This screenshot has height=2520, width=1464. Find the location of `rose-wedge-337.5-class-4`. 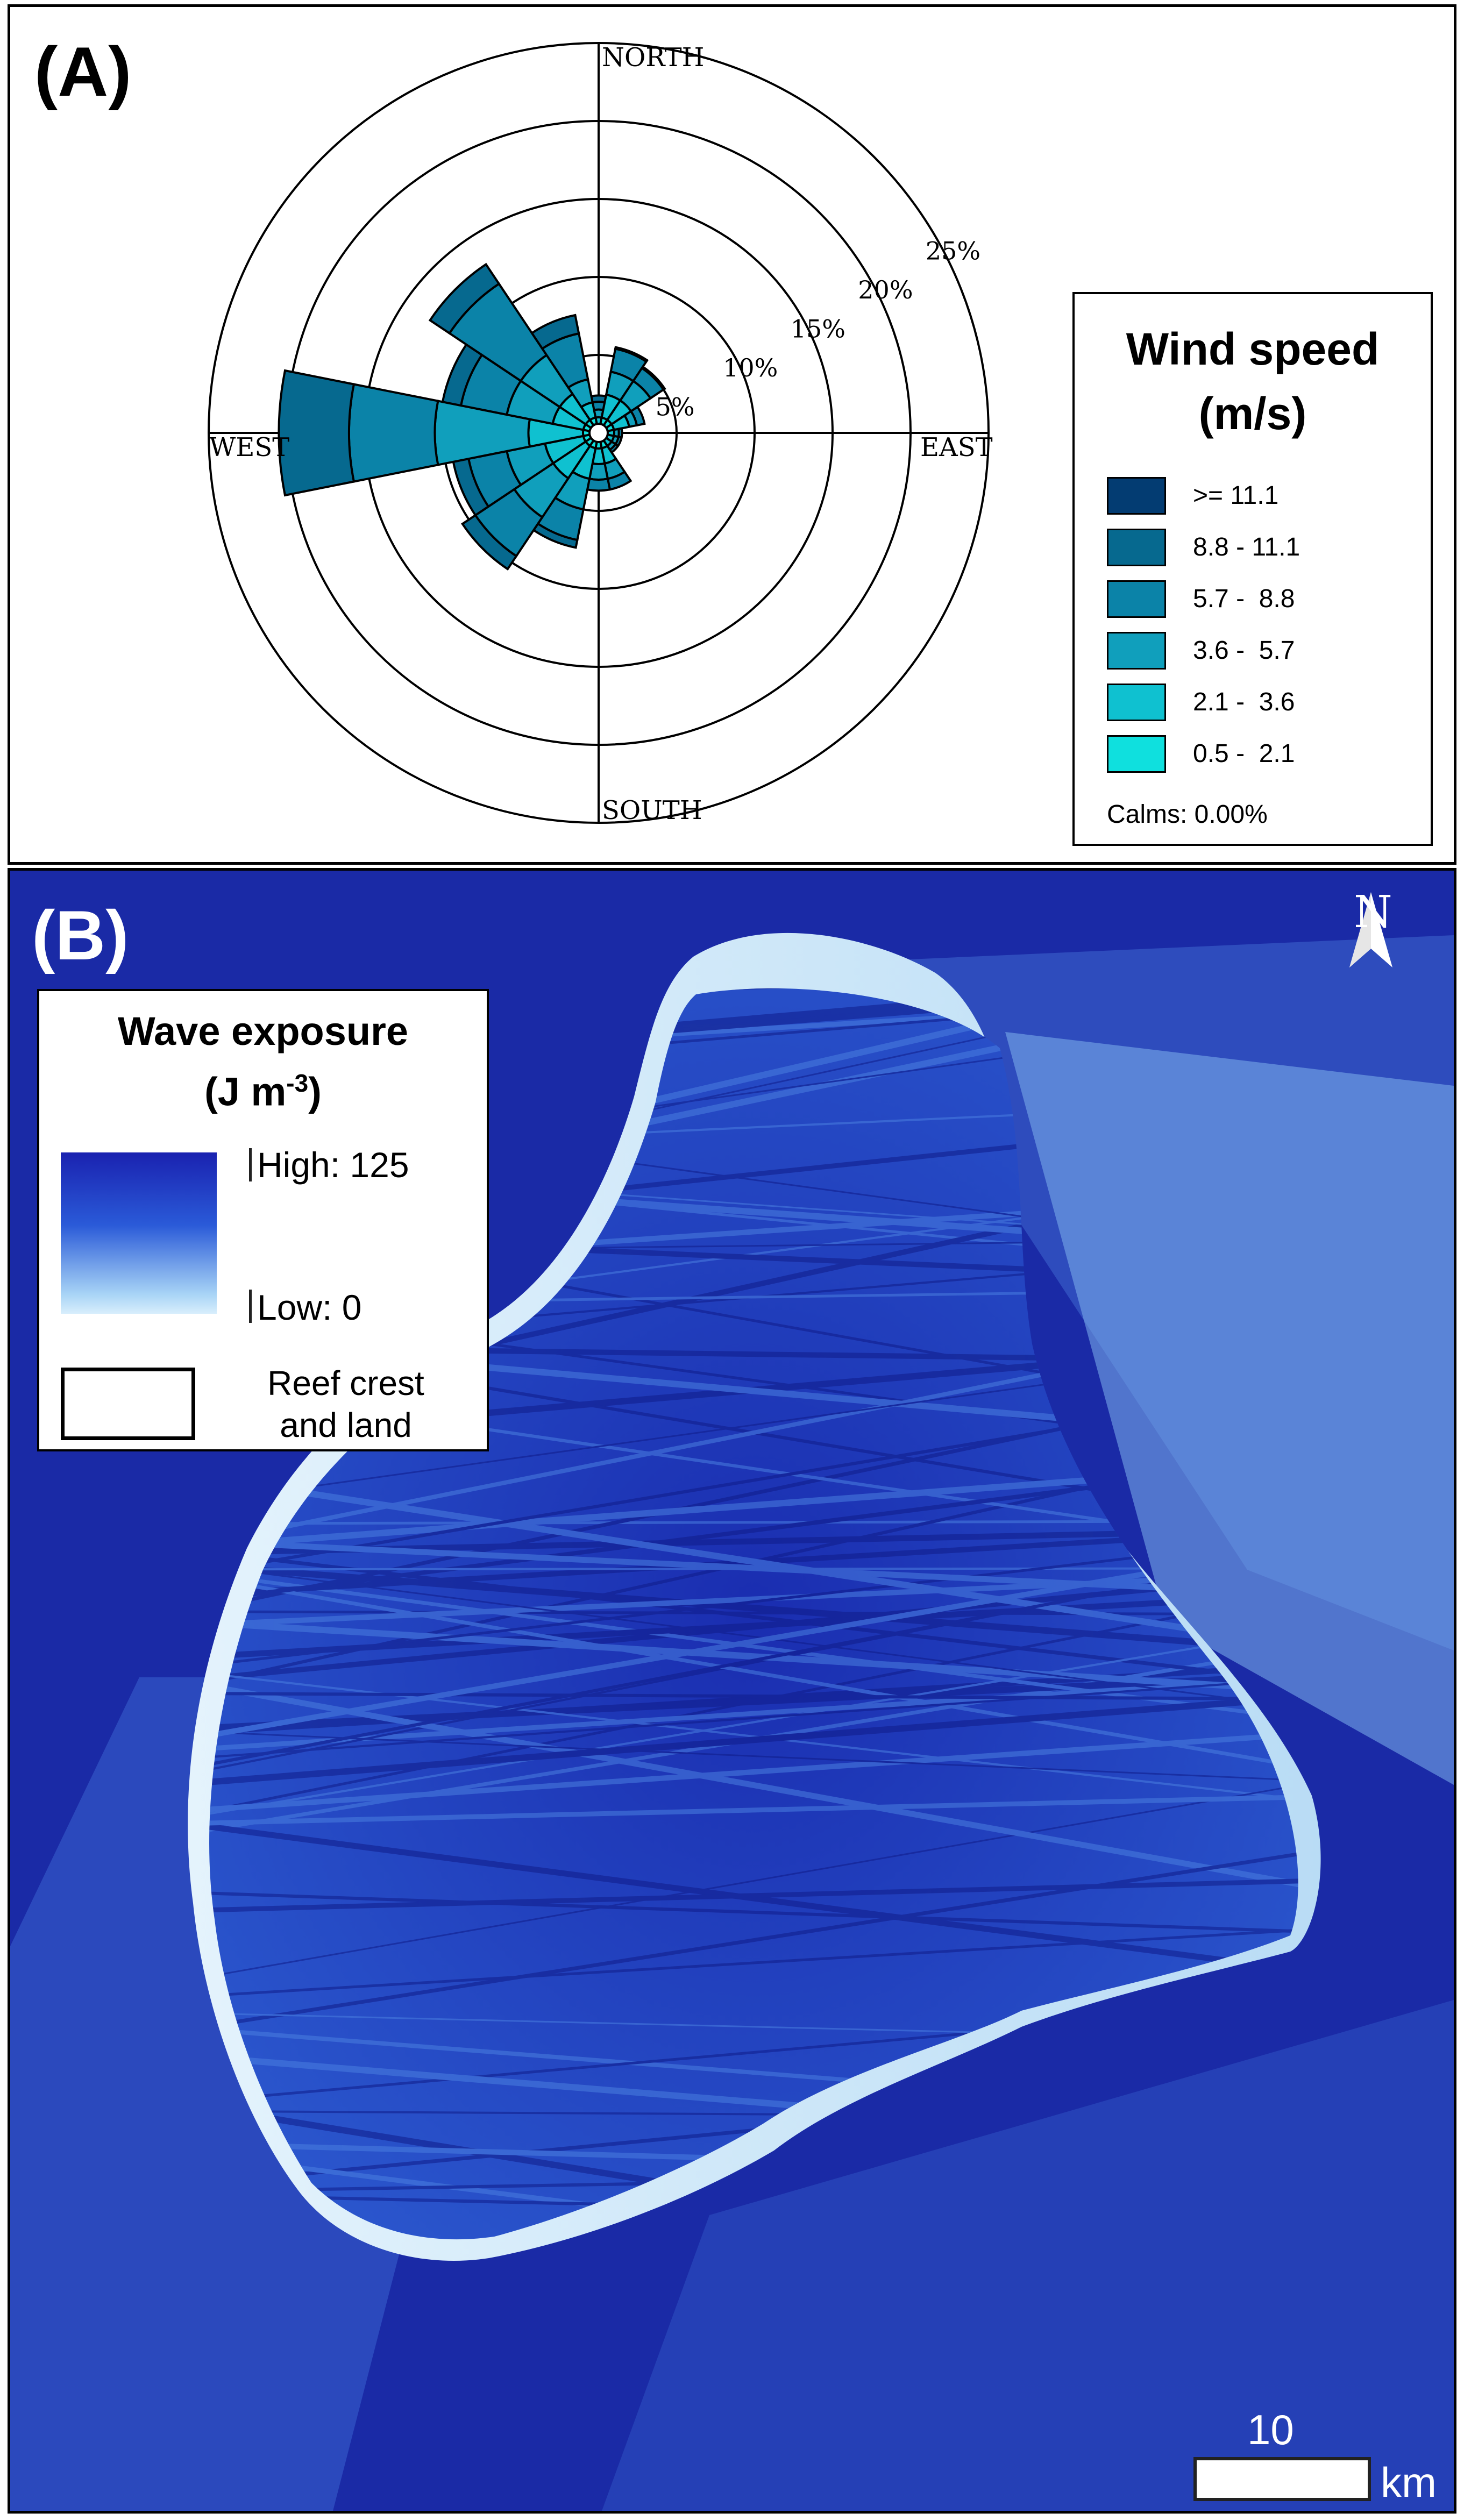

rose-wedge-337.5-class-4 is located at coordinates (555, 332).